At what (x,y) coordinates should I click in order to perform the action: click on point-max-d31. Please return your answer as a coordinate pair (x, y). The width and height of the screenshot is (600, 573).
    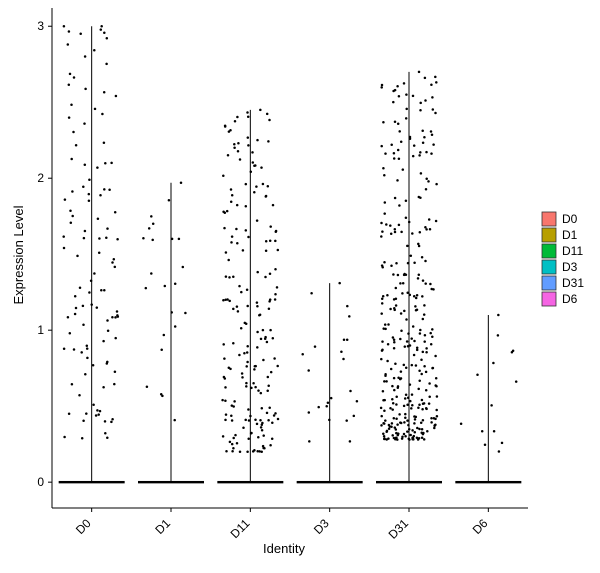
    Looking at the image, I should click on (419, 72).